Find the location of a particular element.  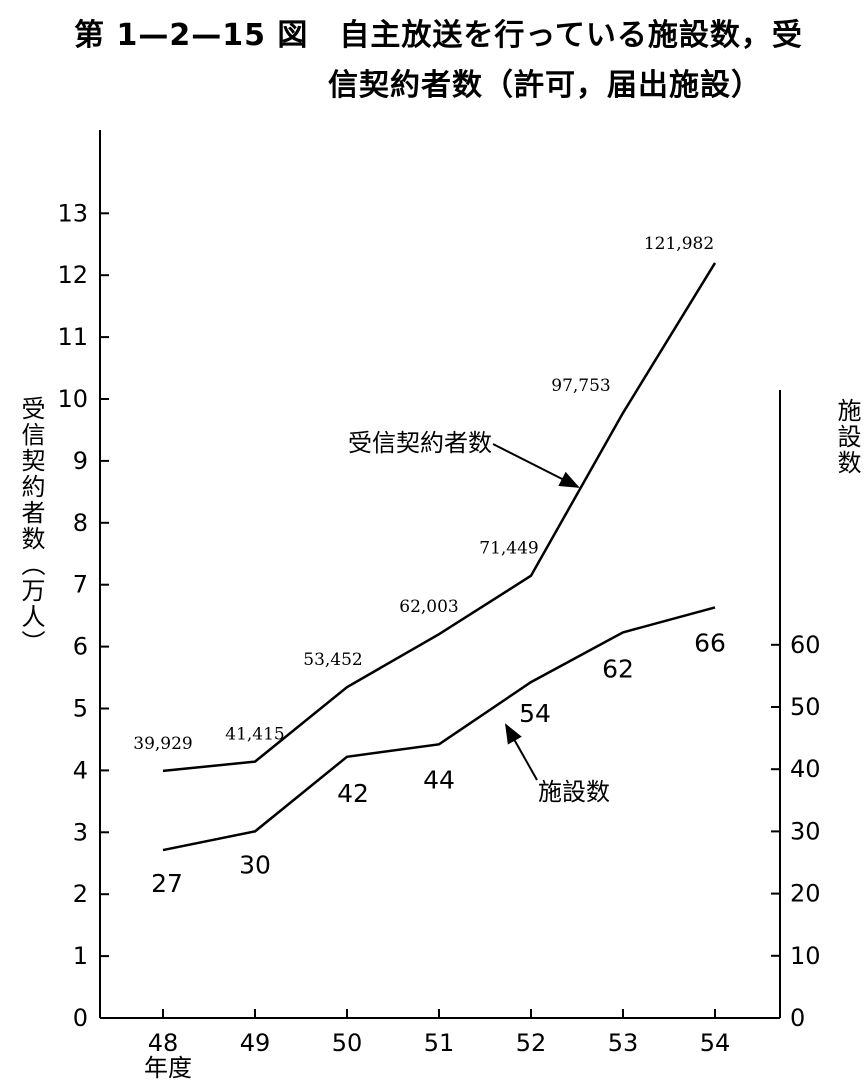

series-line-facilities is located at coordinates (439, 729).